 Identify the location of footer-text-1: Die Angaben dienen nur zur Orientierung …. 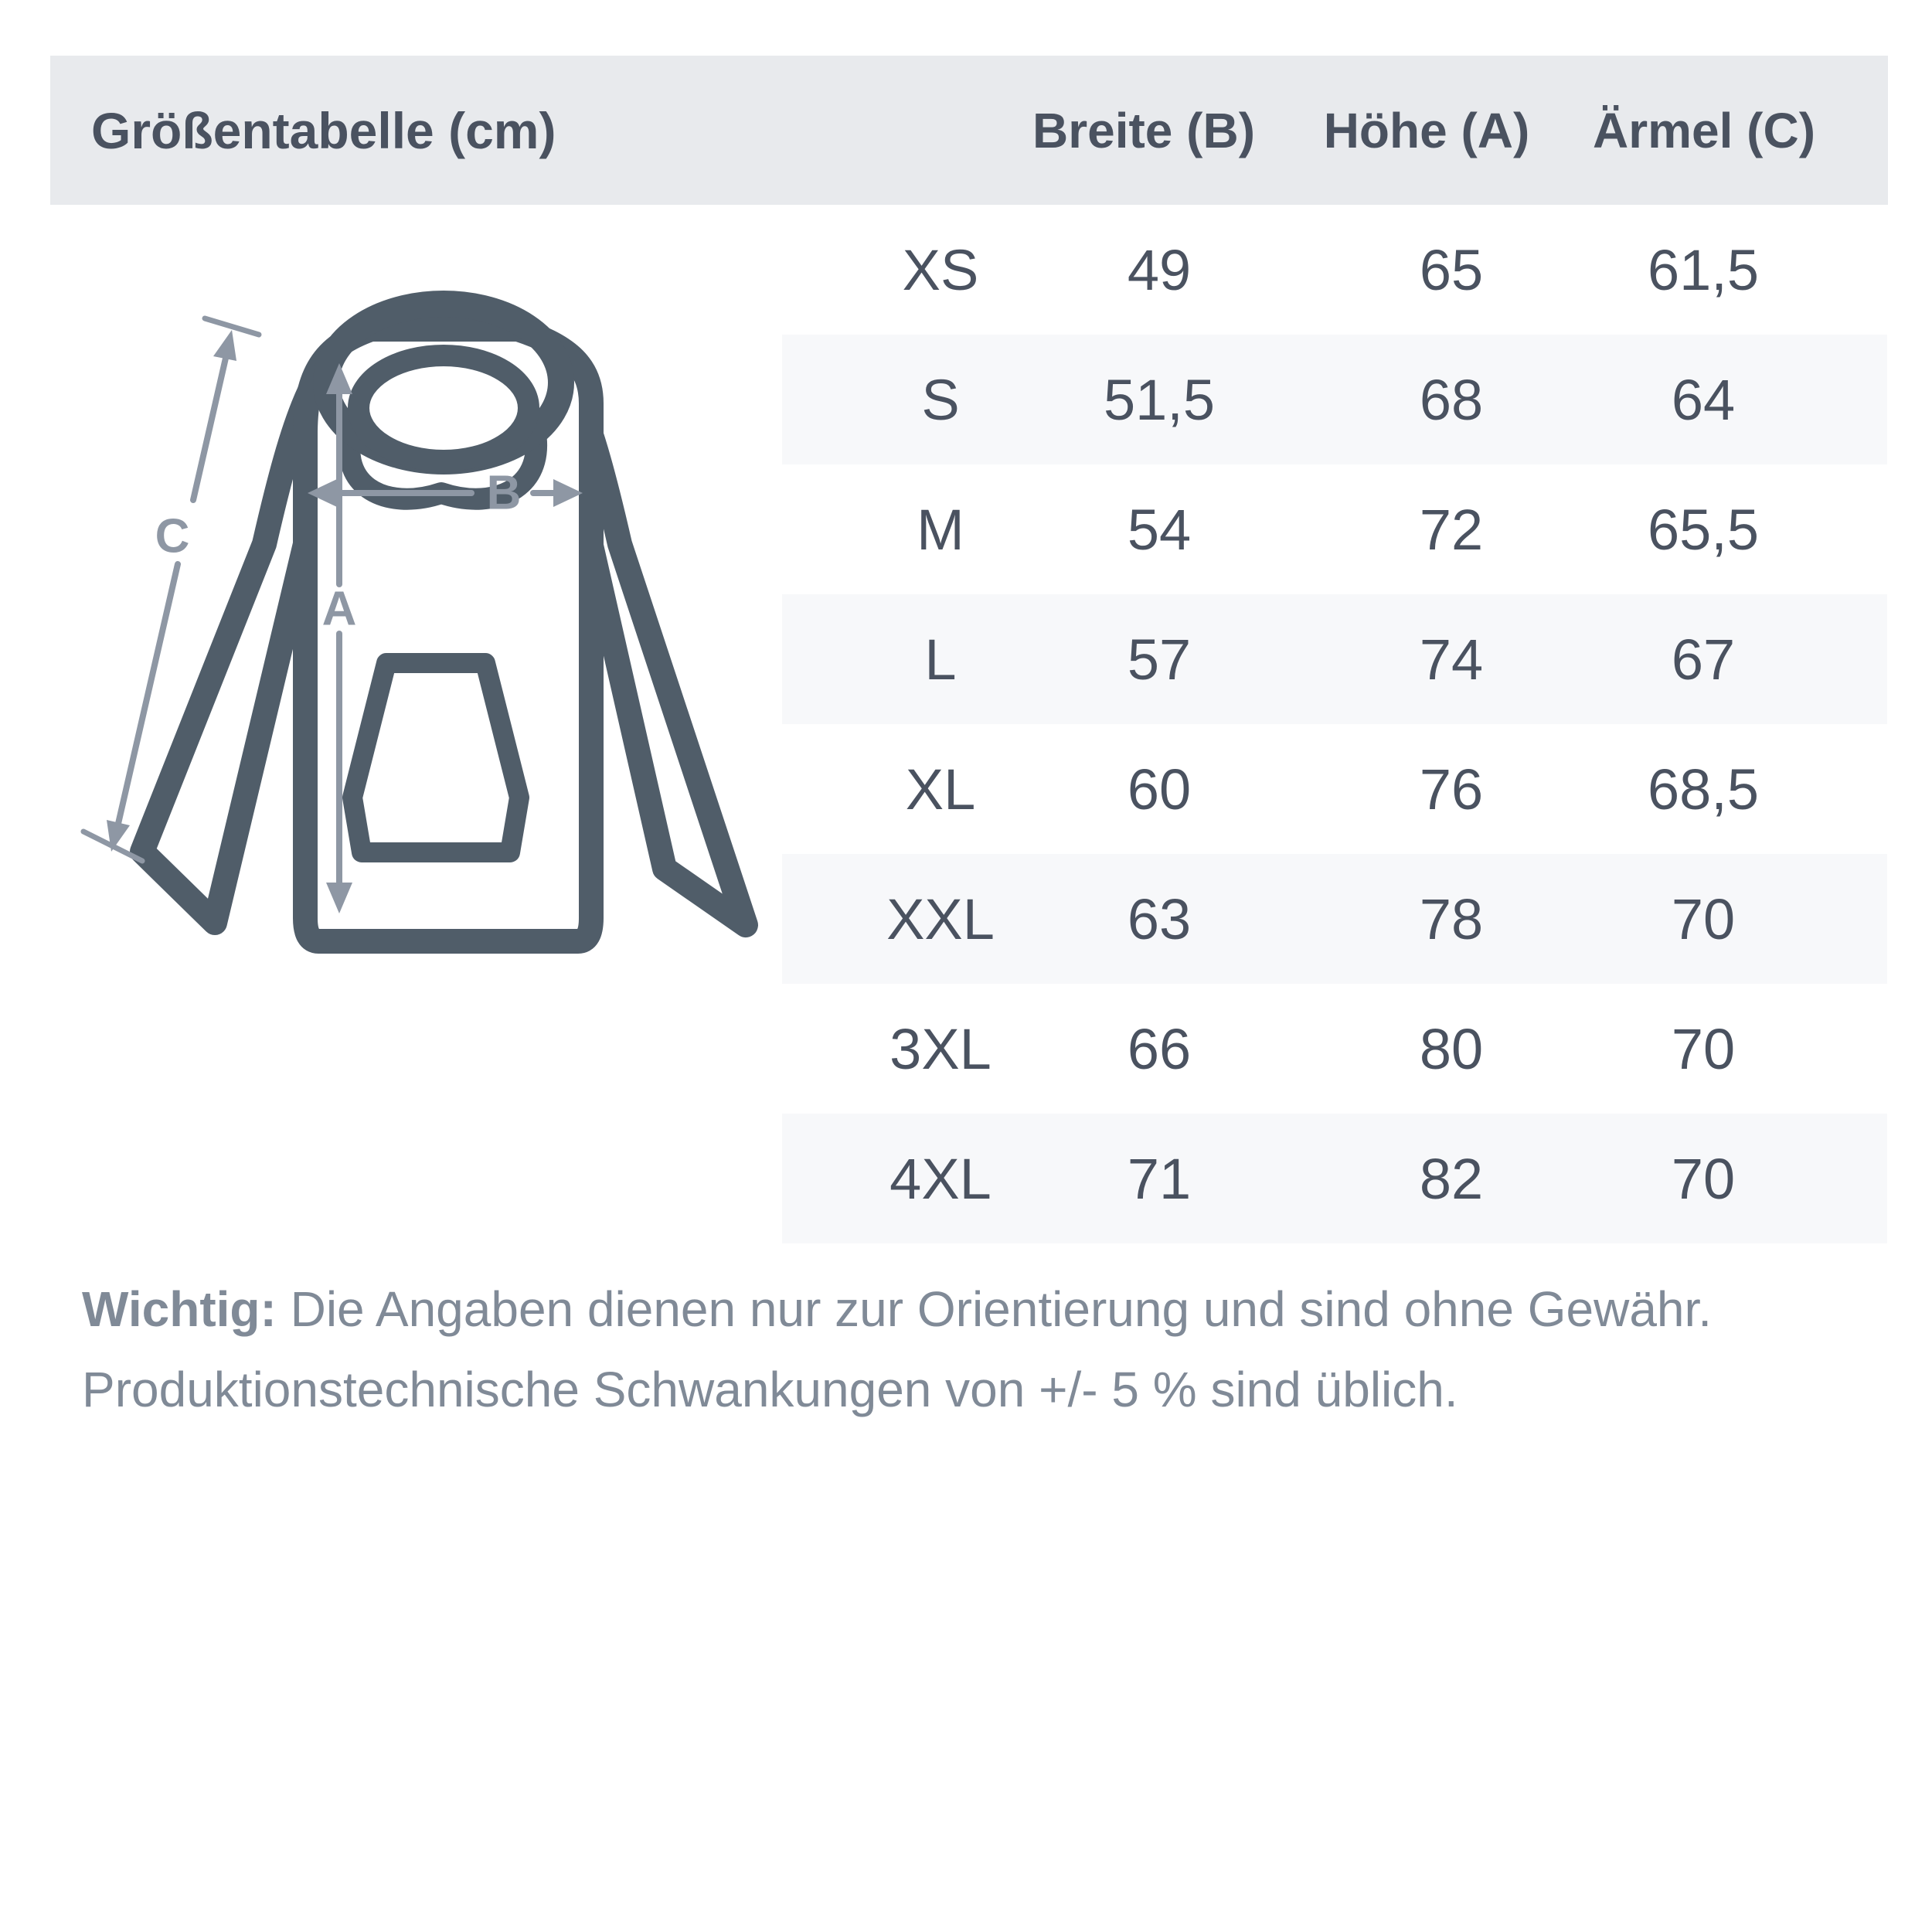
(994, 1309).